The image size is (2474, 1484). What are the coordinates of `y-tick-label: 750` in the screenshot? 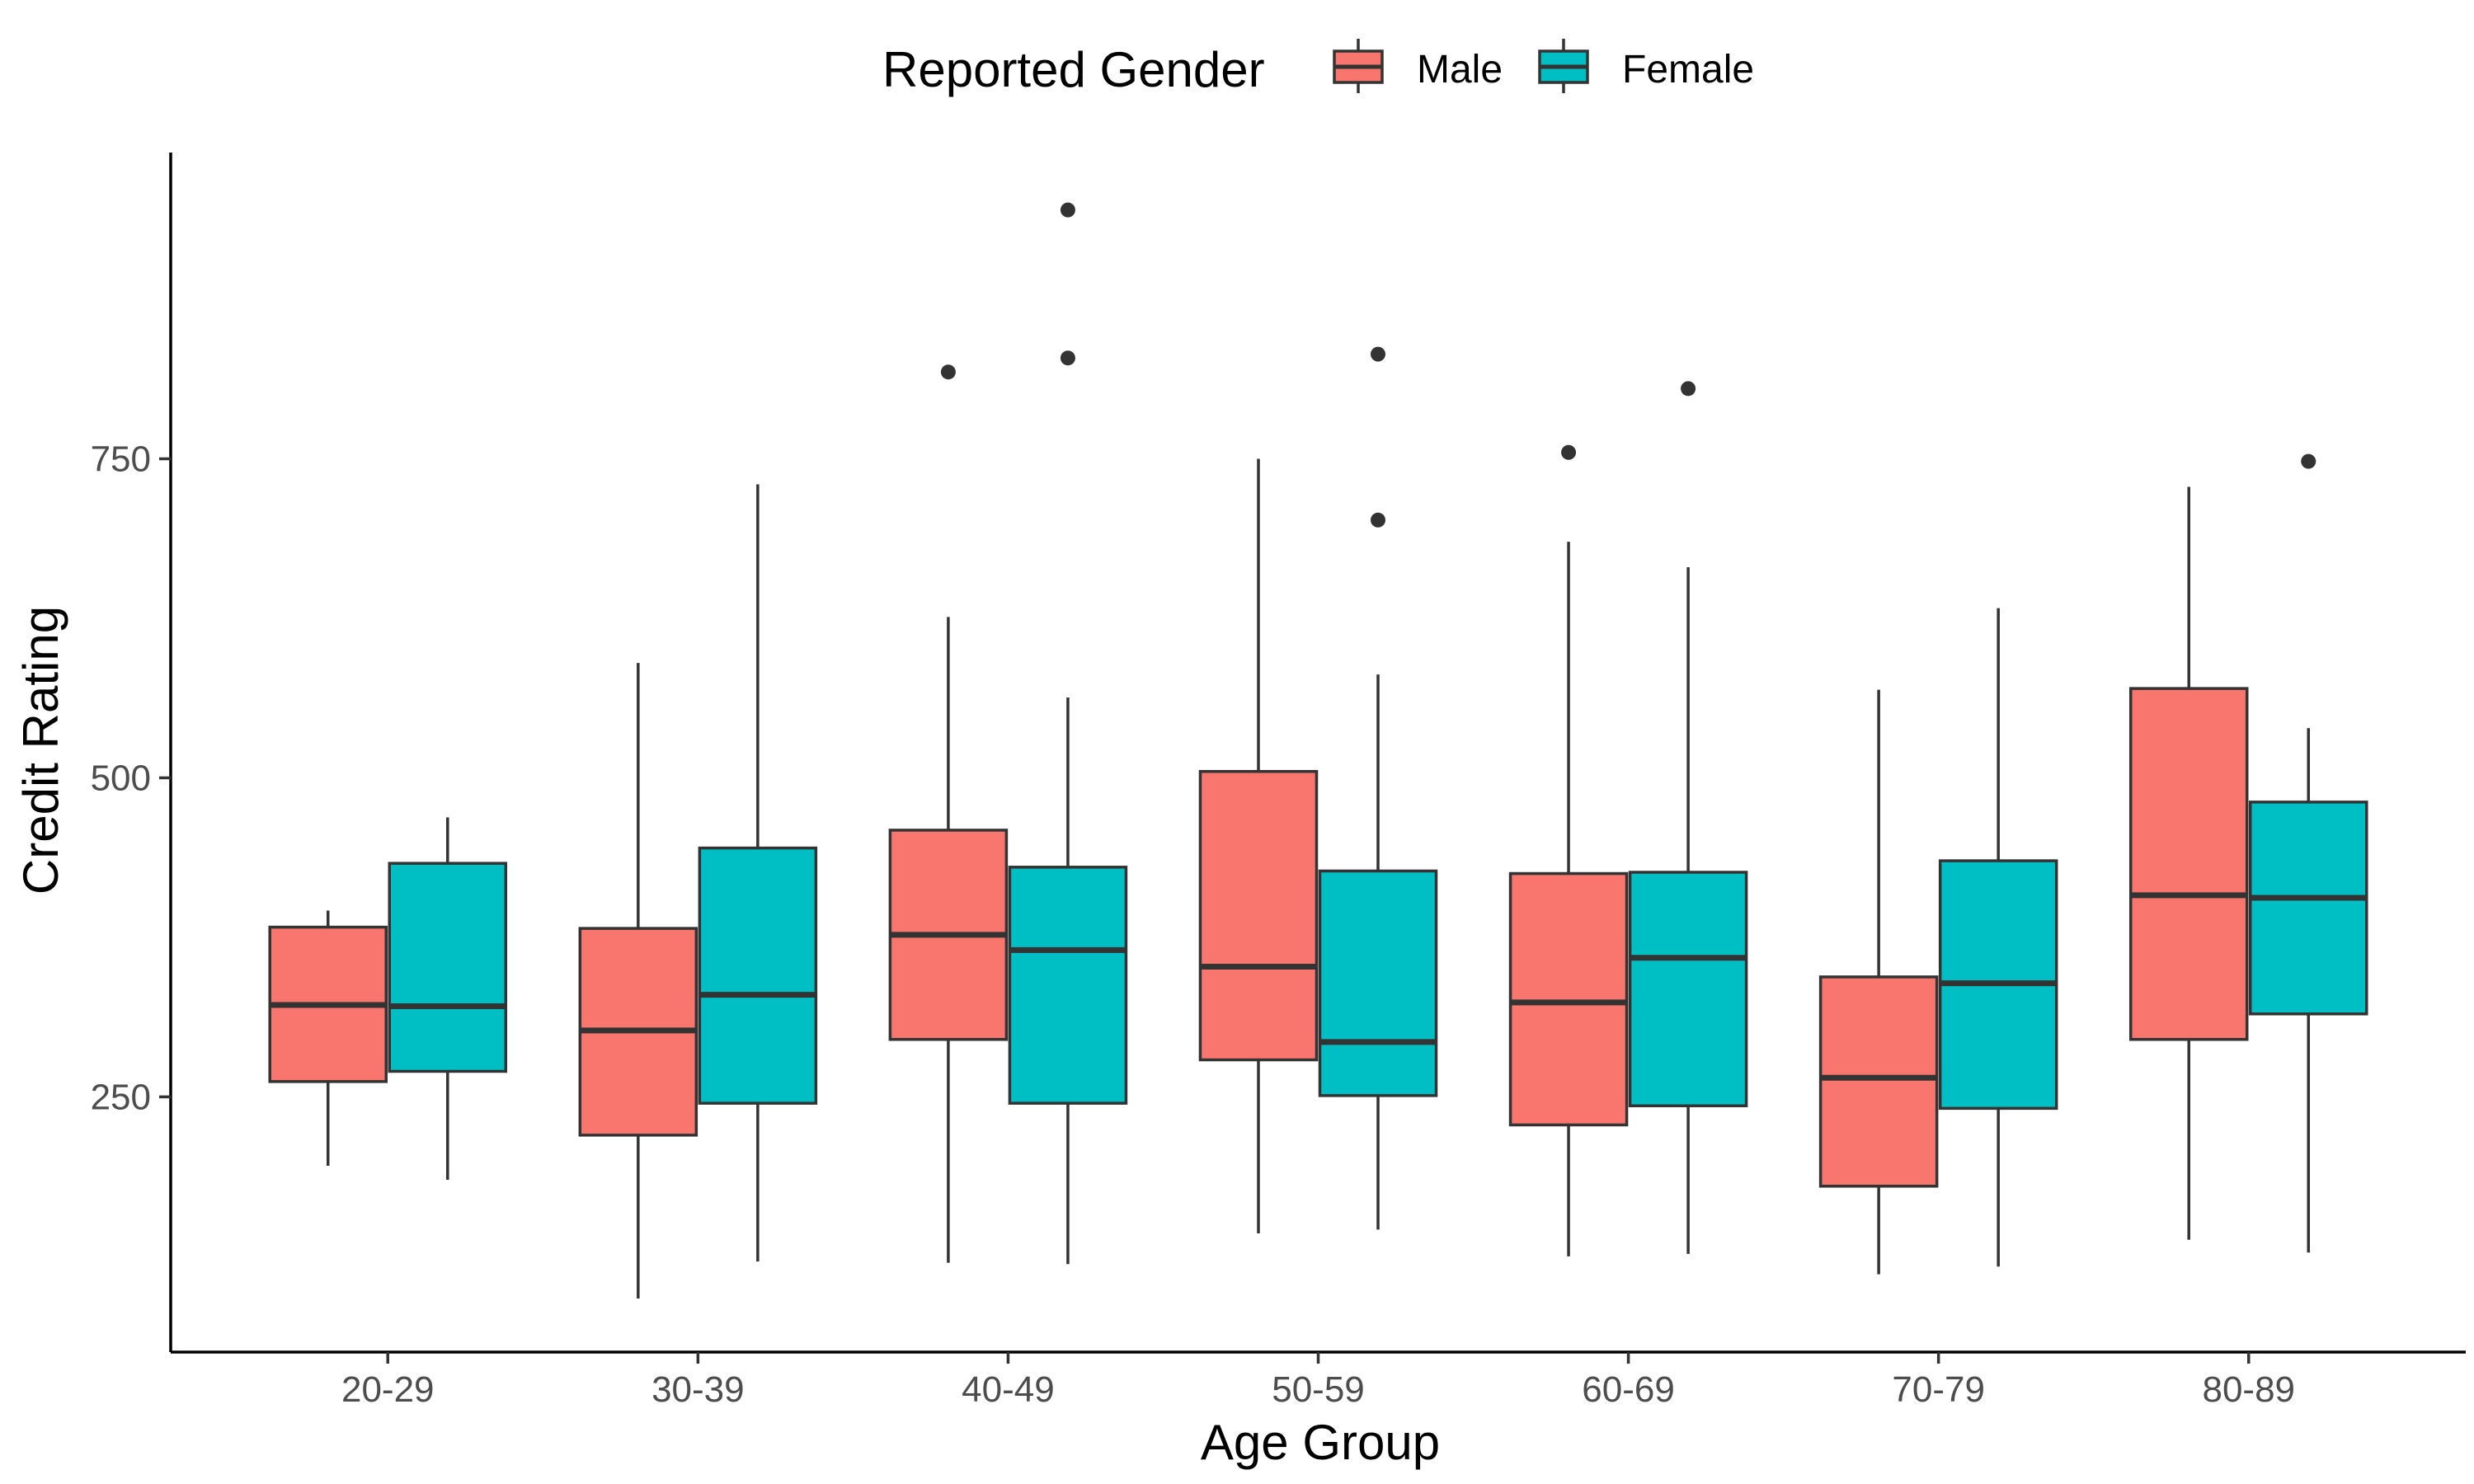 It's located at (121, 459).